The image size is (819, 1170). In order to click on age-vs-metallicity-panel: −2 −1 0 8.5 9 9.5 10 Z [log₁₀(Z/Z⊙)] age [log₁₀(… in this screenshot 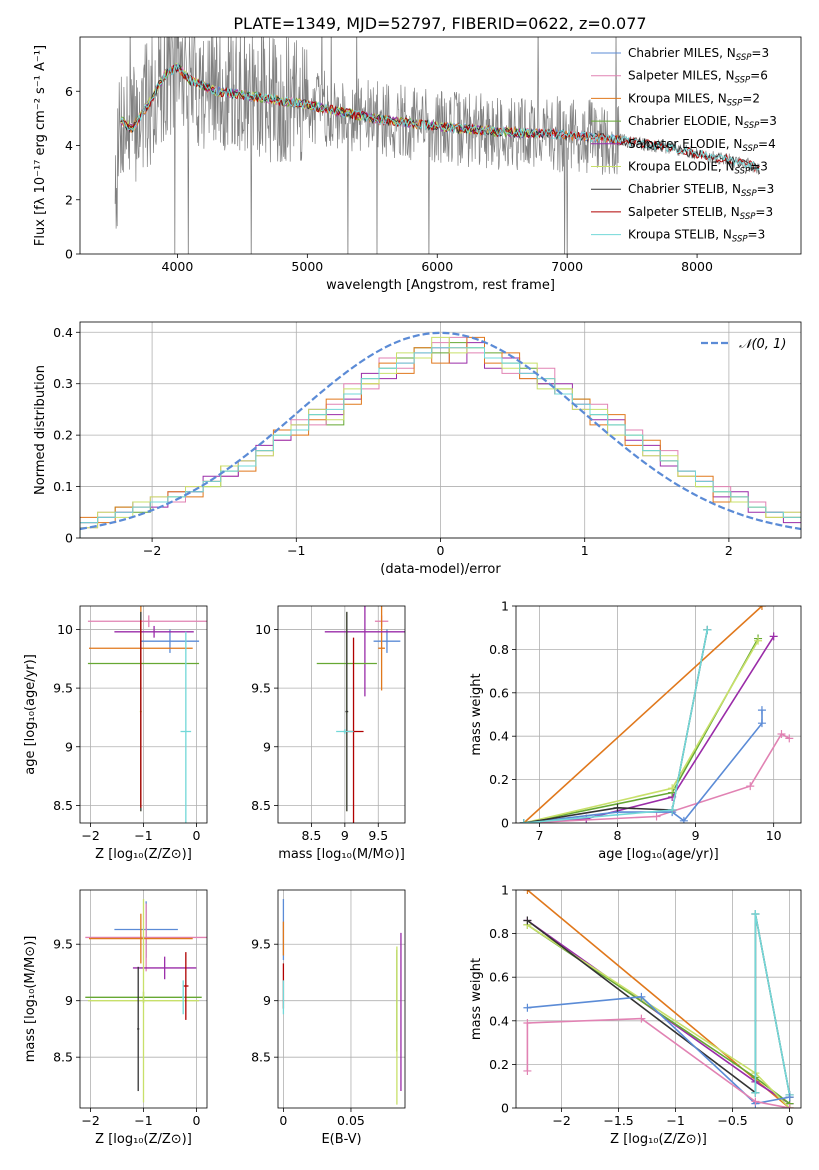, I will do `click(115, 733)`.